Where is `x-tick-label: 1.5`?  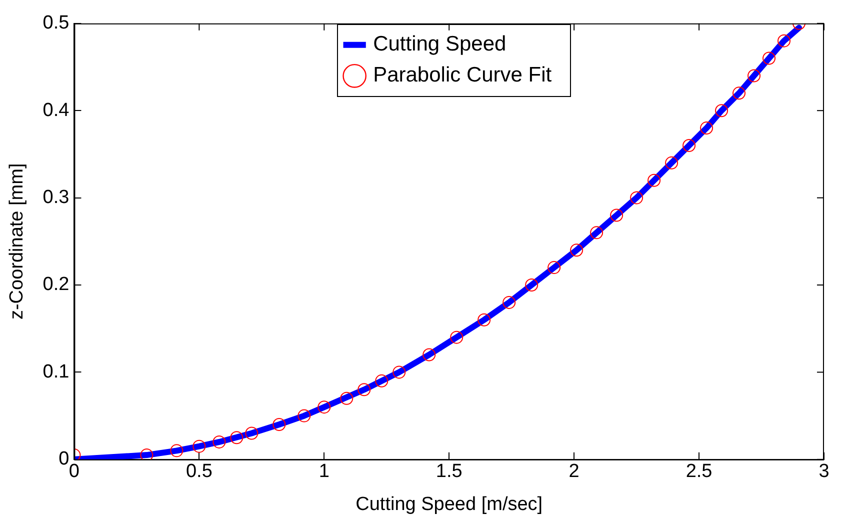
x-tick-label: 1.5 is located at coordinates (449, 471).